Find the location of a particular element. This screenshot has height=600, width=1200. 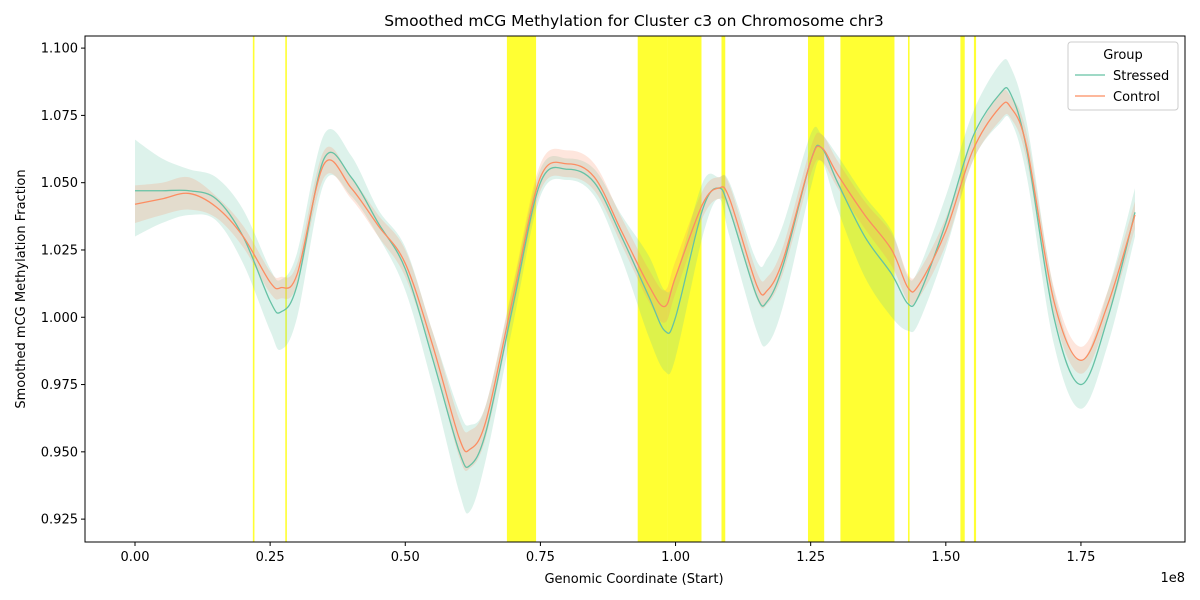

x-tick-label: 0.00 is located at coordinates (135, 557).